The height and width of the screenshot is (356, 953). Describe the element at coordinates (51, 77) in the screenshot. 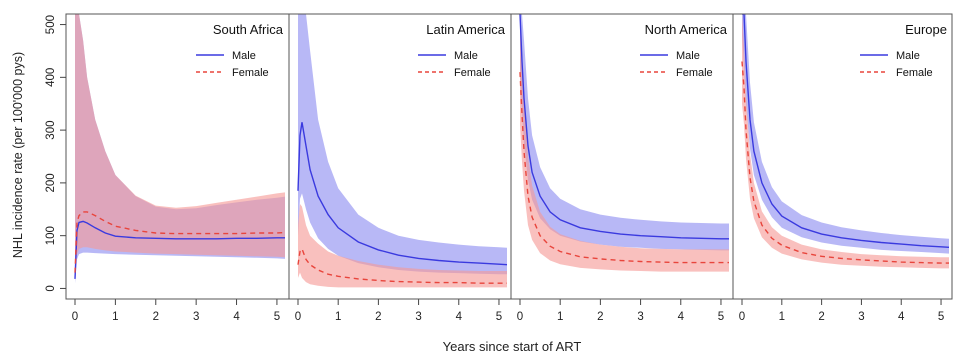

I see `y-tick-label-400: 400` at that location.